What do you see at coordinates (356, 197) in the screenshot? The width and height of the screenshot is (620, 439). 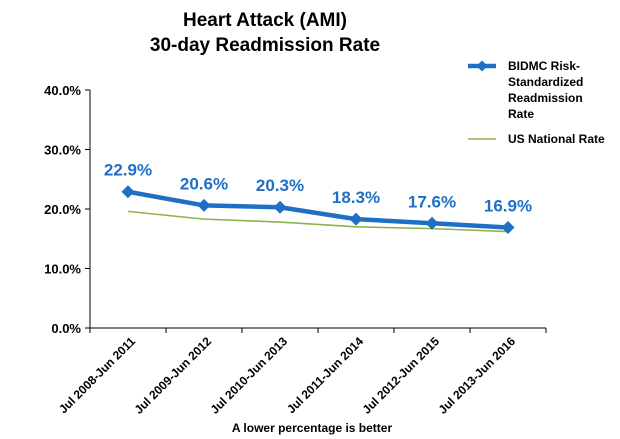 I see `data-label: 18.3%` at bounding box center [356, 197].